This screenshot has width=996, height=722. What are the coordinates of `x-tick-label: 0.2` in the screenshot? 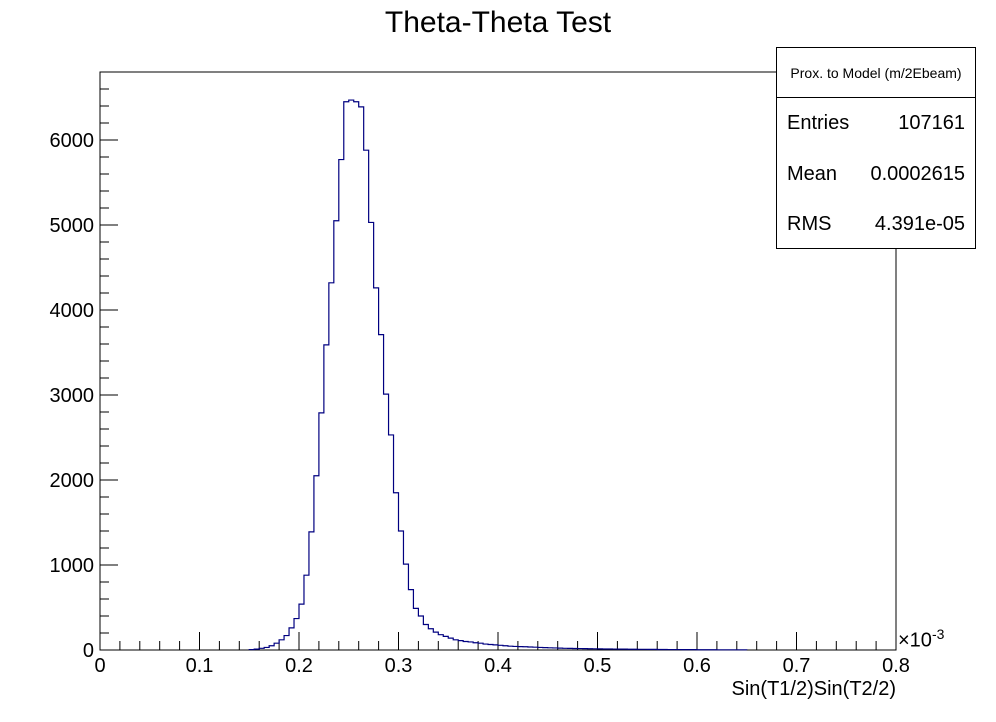 It's located at (299, 666).